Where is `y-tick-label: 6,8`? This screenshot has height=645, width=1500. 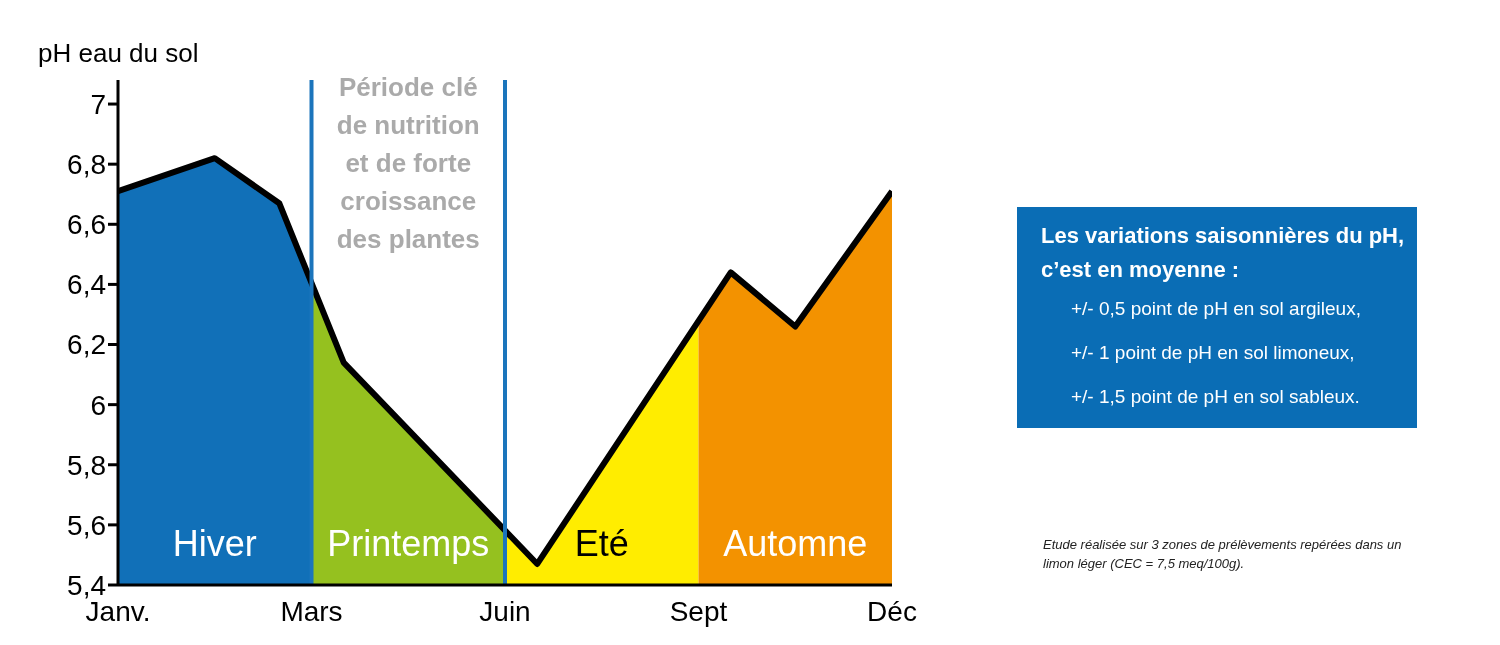 y-tick-label: 6,8 is located at coordinates (86, 165).